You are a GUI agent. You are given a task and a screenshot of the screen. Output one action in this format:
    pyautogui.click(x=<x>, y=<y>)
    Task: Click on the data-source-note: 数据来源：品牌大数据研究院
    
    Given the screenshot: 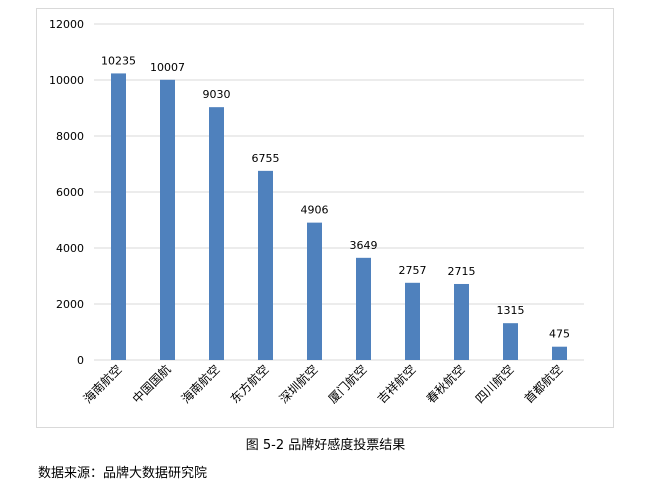 What is the action you would take?
    pyautogui.click(x=123, y=473)
    